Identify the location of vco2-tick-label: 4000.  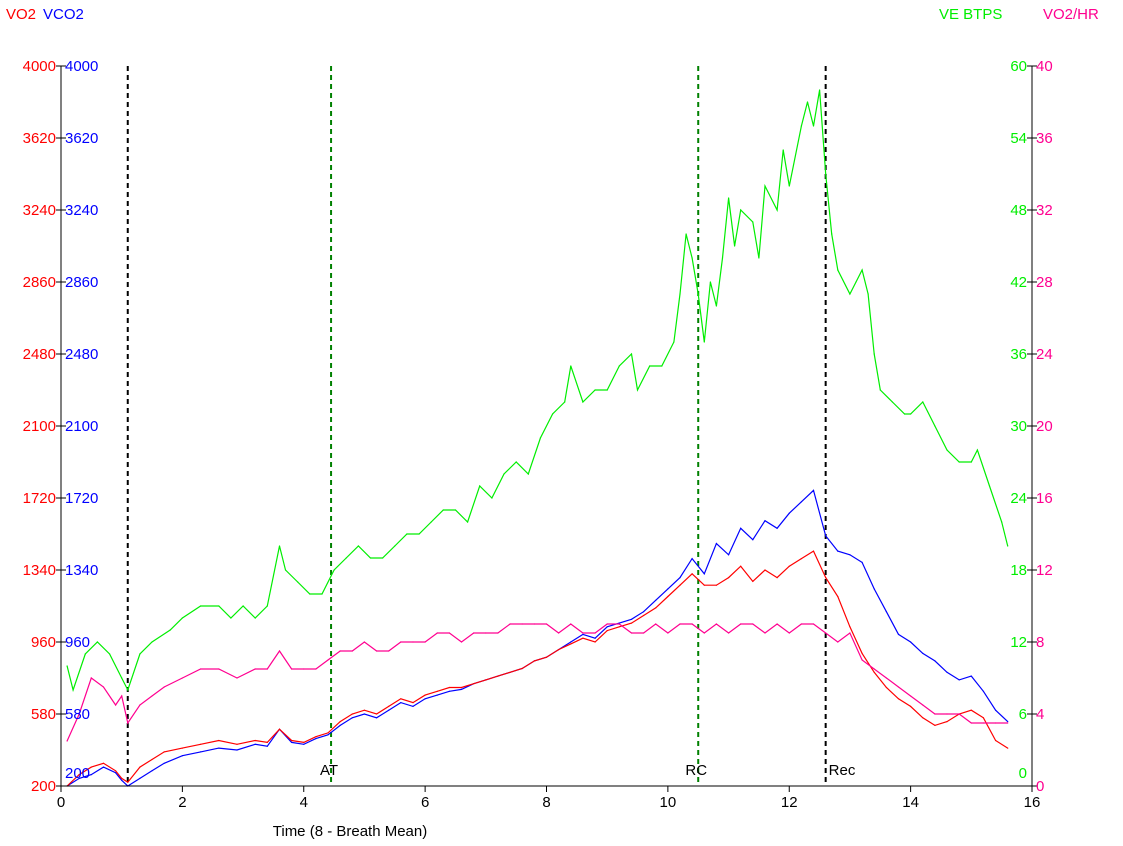
(81, 66).